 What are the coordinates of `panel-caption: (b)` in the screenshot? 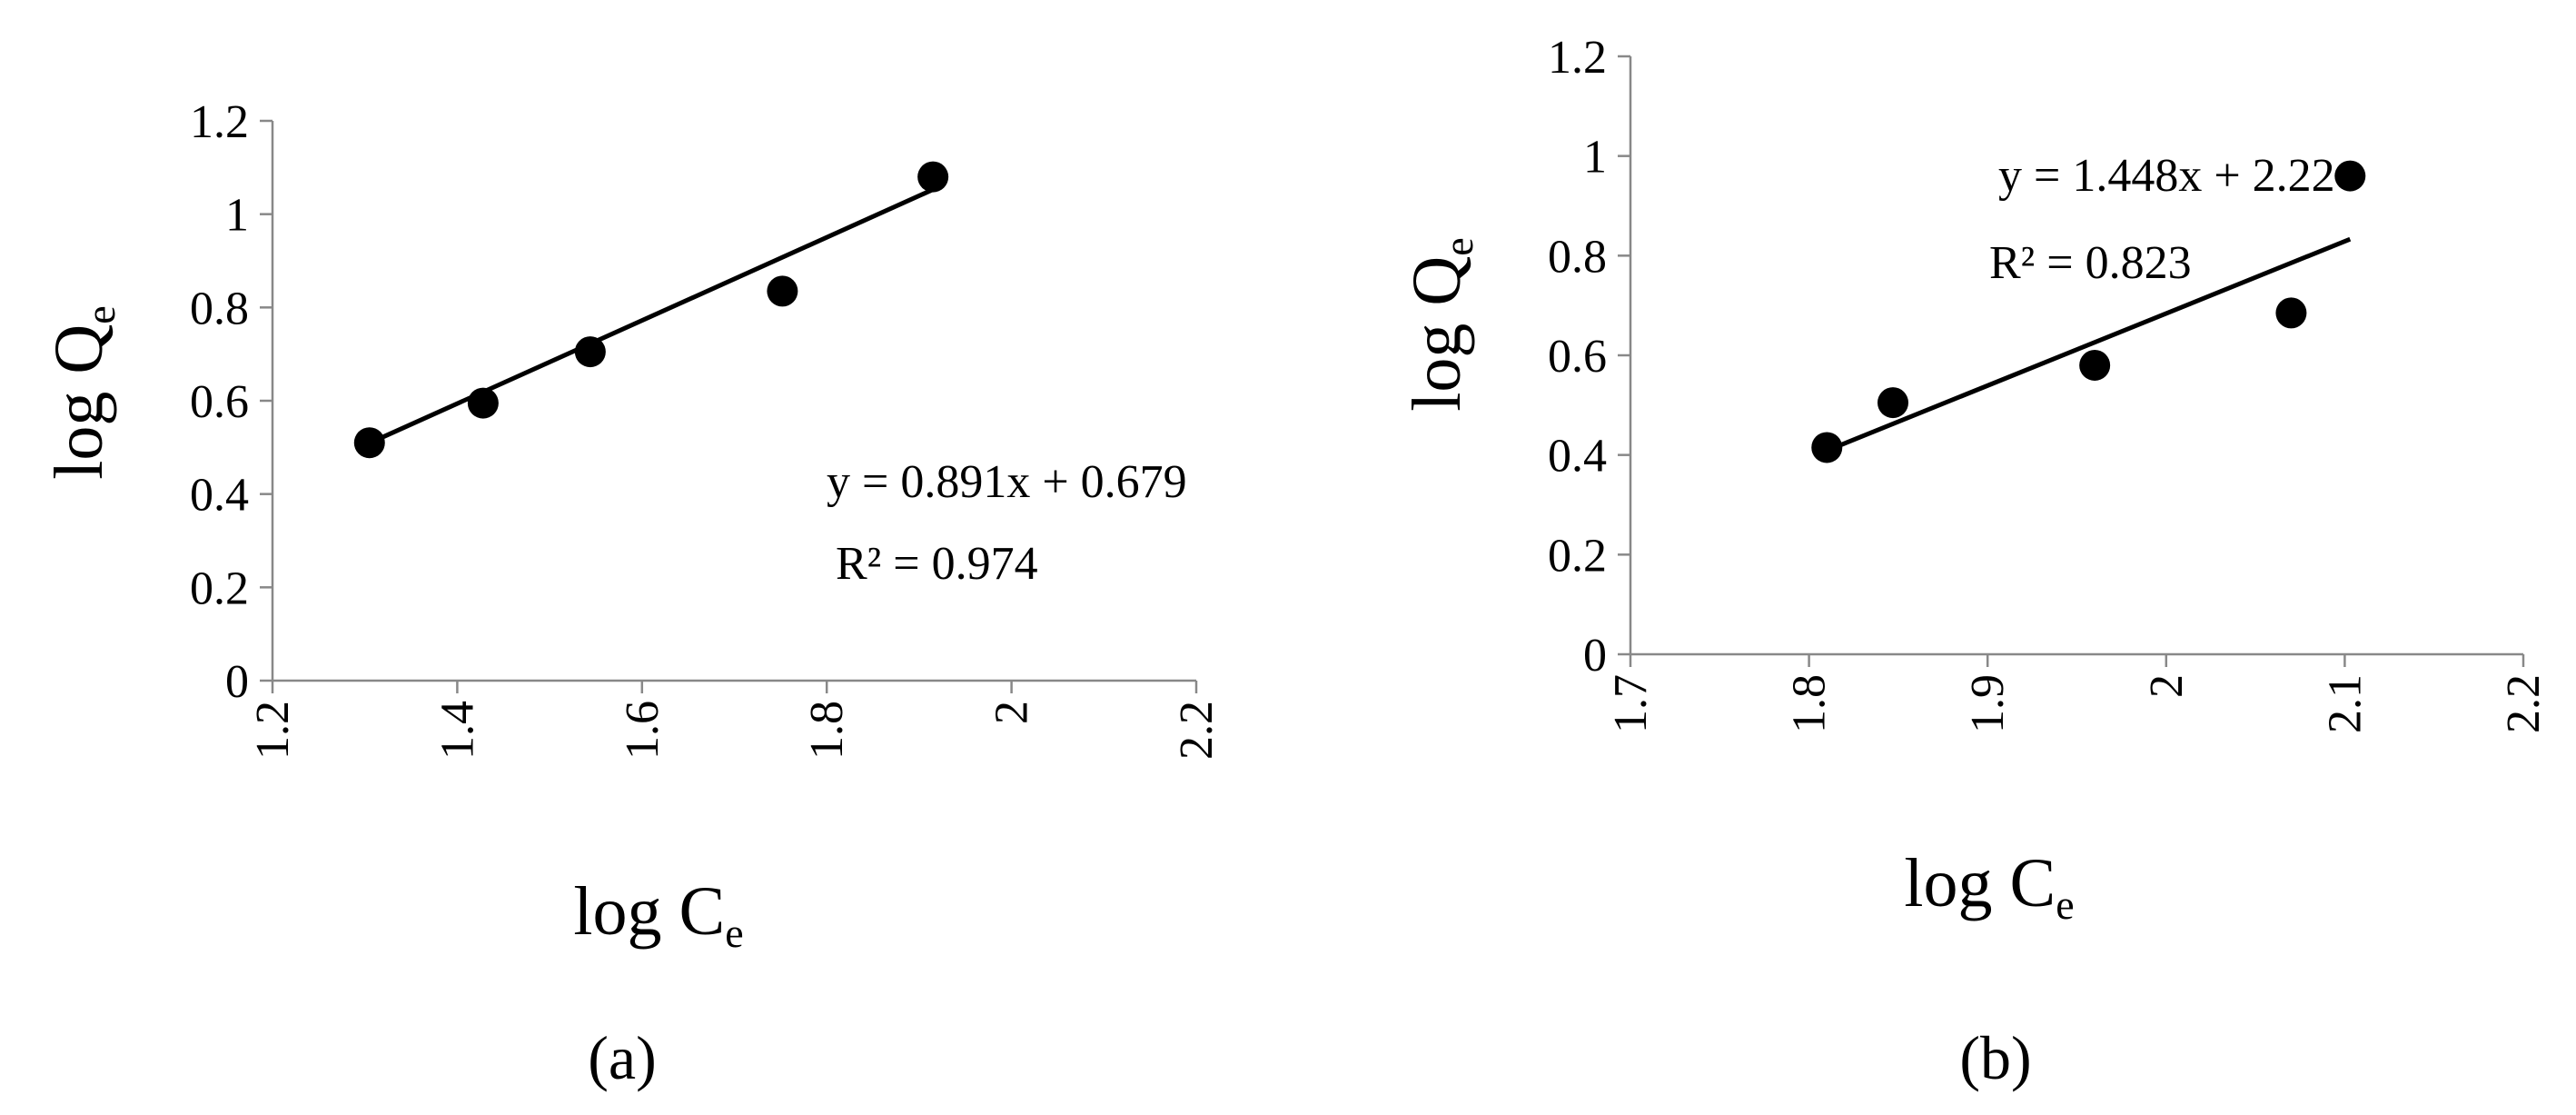 It's located at (1995, 1057).